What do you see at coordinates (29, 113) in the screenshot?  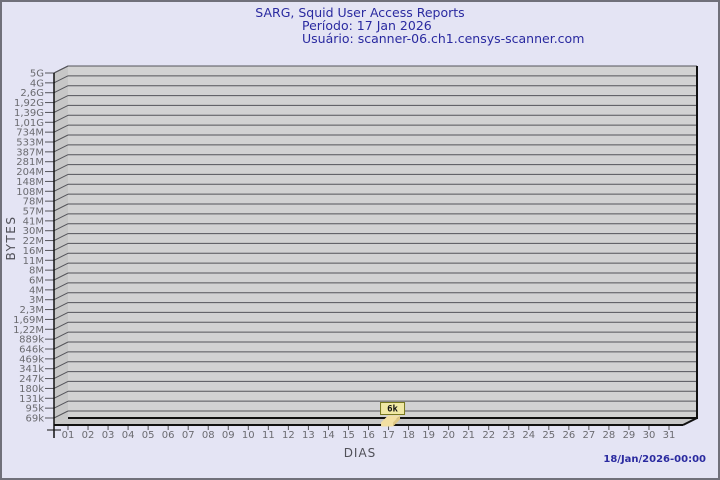 I see `y-tick-label: 1,39G` at bounding box center [29, 113].